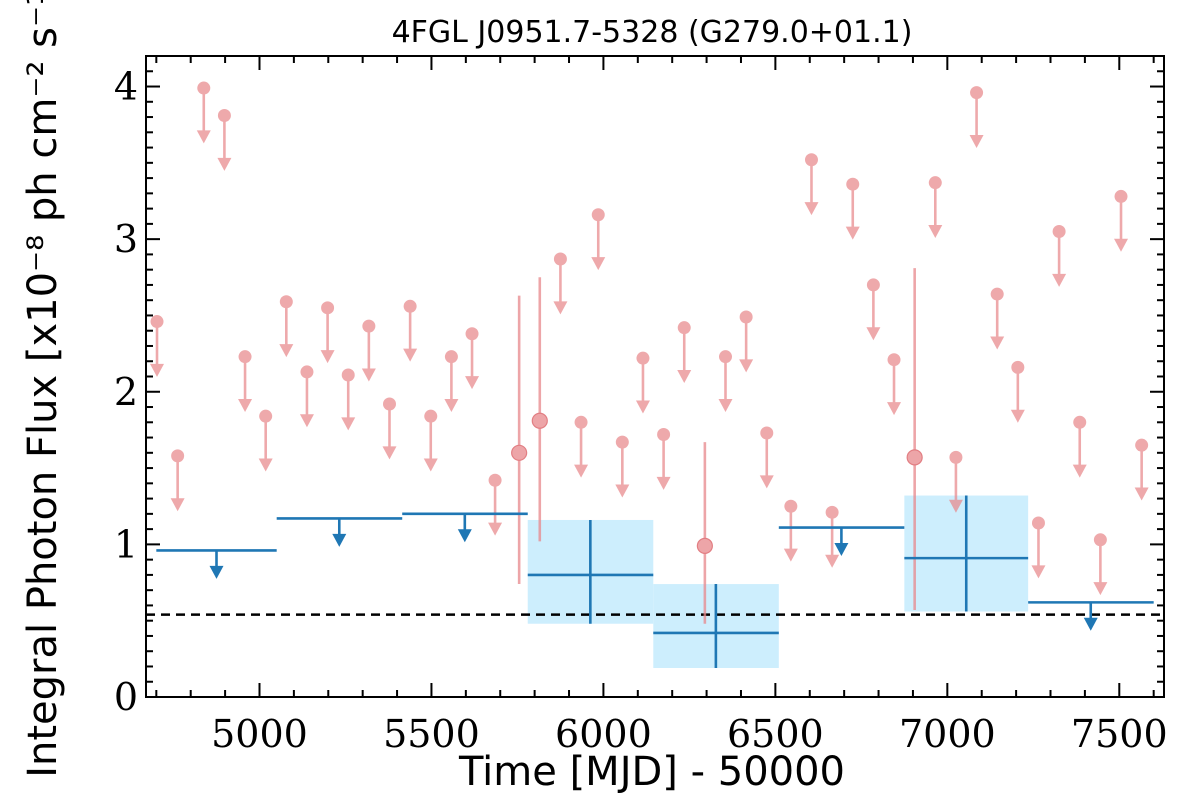  I want to click on y-axis-label: Integral Photon Flux [x10⁻⁸ ph cm⁻² s⁻¹], so click(43, 389).